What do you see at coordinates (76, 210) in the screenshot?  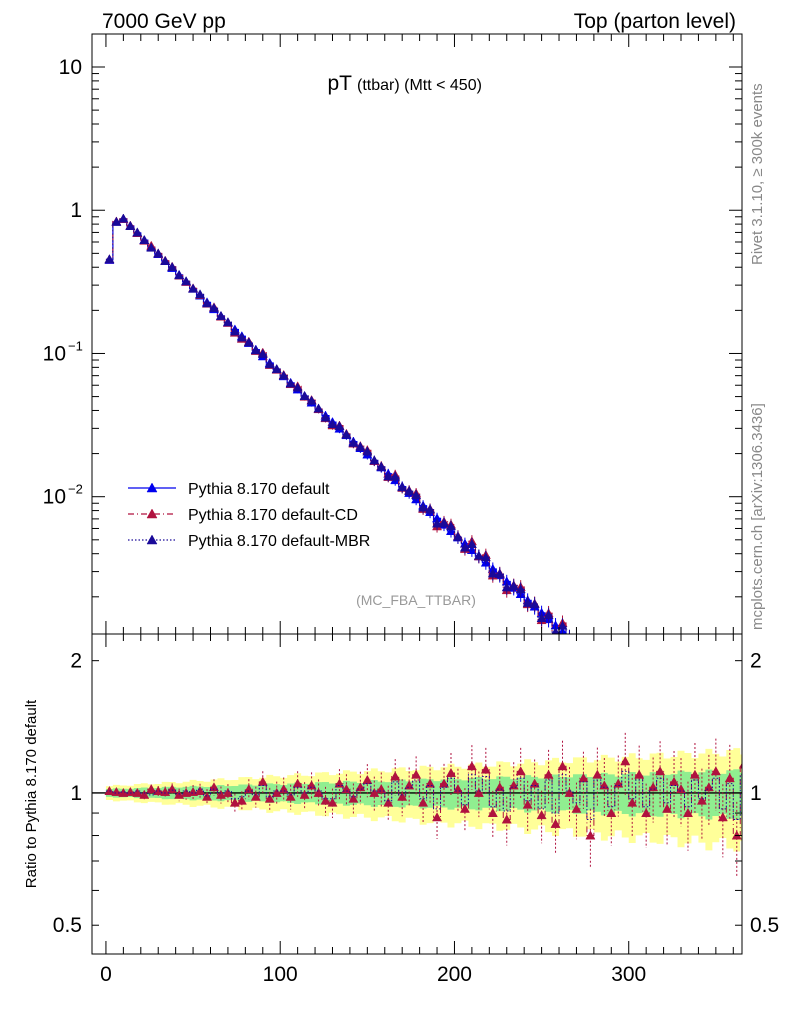 I see `y-tick-label: 1` at bounding box center [76, 210].